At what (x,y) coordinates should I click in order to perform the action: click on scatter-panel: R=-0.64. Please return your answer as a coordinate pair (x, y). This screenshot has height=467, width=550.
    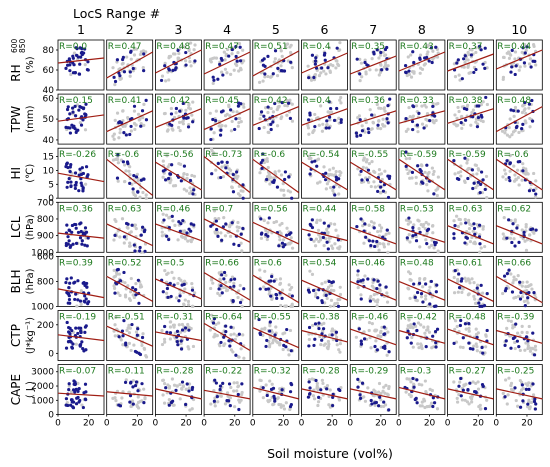
    Looking at the image, I should click on (227, 335).